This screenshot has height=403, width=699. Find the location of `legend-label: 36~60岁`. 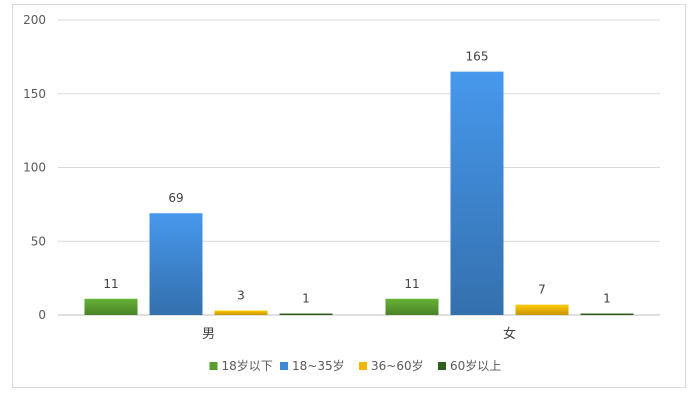

legend-label: 36~60岁 is located at coordinates (397, 365).